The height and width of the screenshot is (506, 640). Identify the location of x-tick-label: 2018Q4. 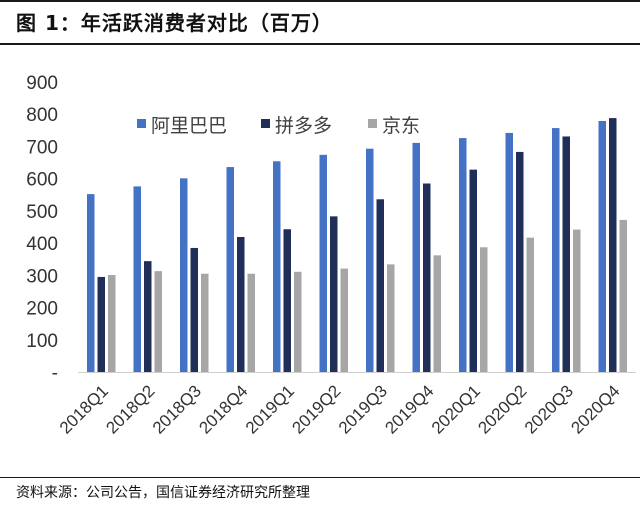
(223, 409).